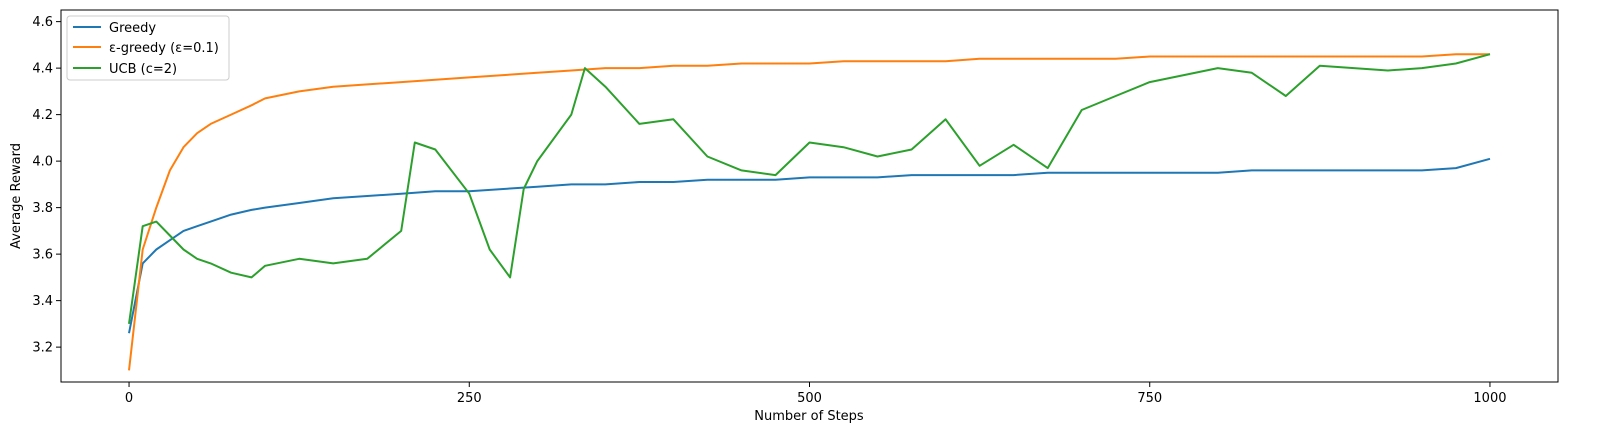  Describe the element at coordinates (1149, 398) in the screenshot. I see `x-tick-label: 750` at that location.